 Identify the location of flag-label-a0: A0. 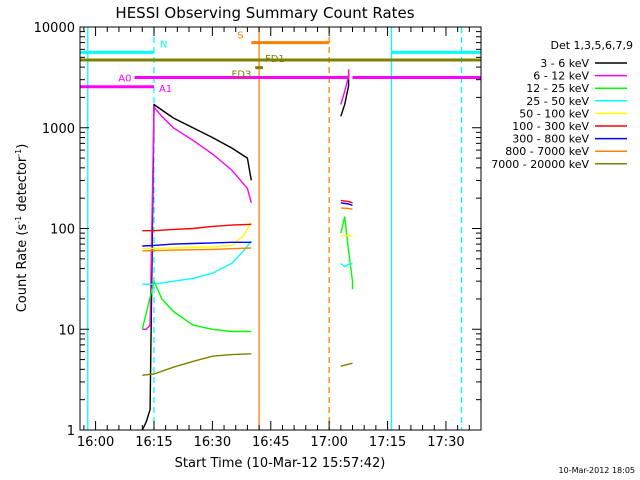
(124, 79).